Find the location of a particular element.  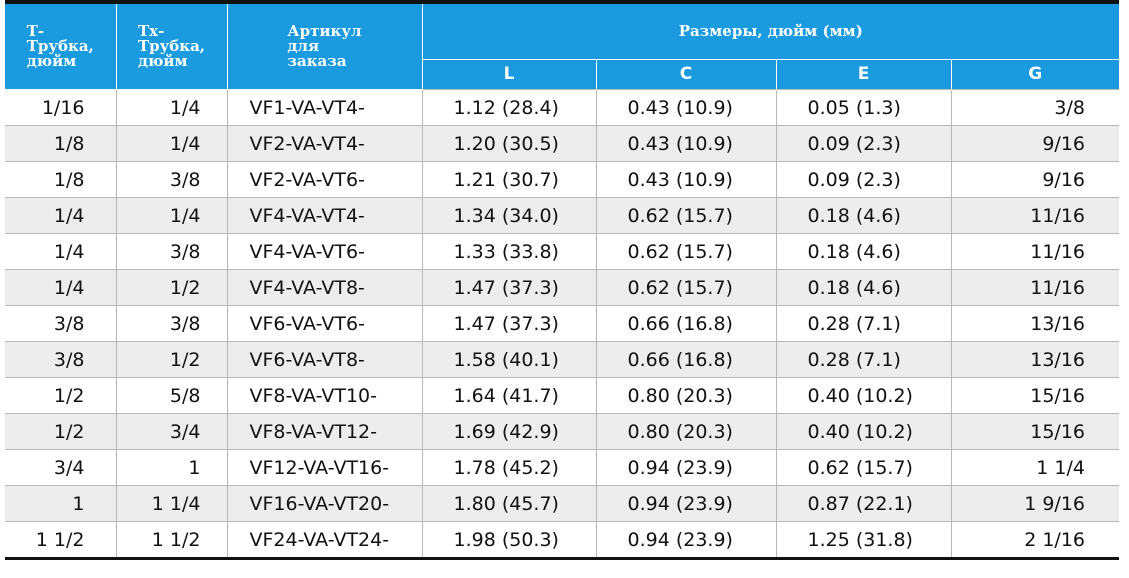

cell-order-code: VF16-VA-VT20- is located at coordinates (325, 503).